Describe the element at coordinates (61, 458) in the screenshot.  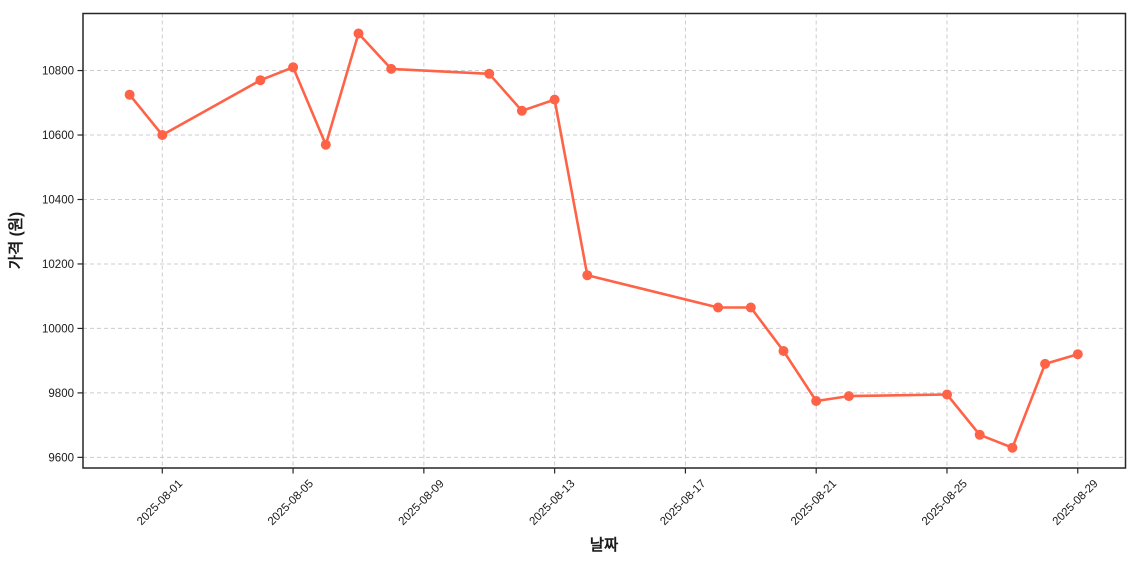
I see `y-tick-label: 9600` at that location.